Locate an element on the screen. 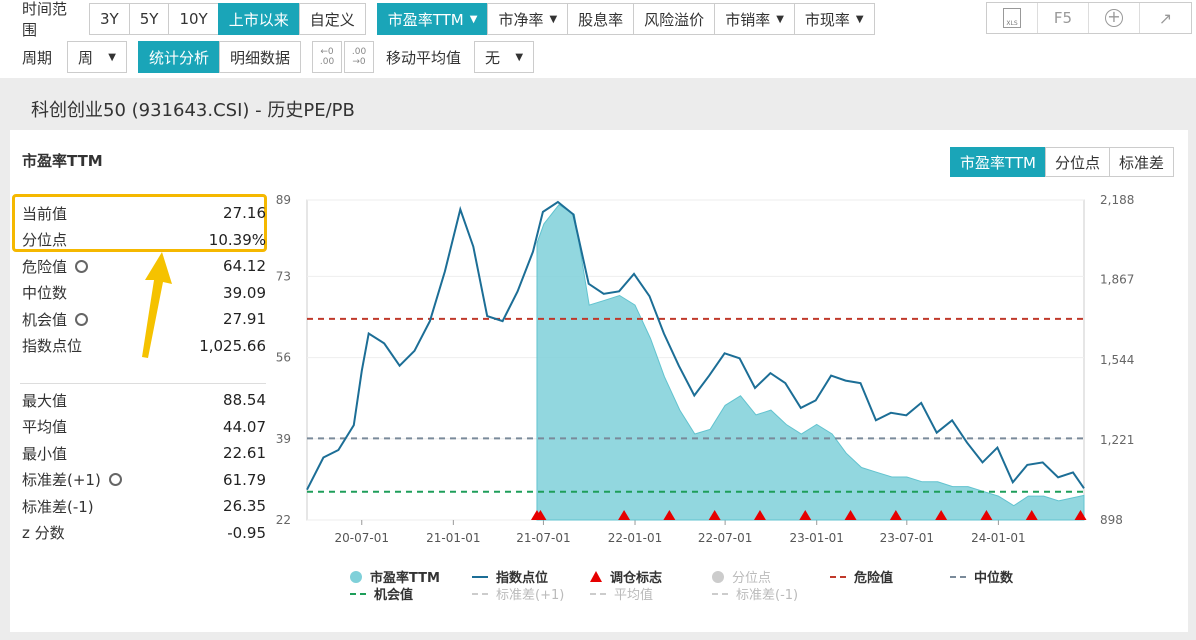 This screenshot has width=1196, height=640. legend-item: 分位点 is located at coordinates (741, 576).